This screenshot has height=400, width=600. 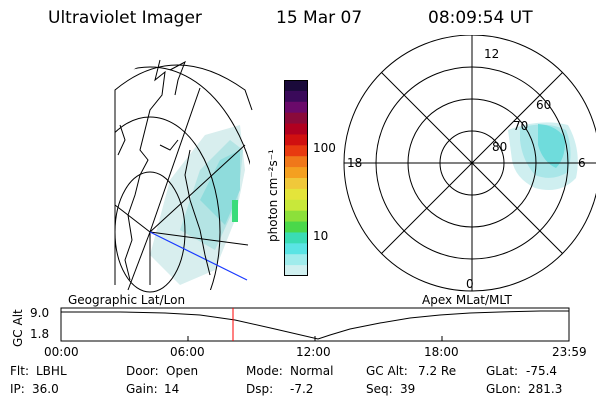 I want to click on time-tick-0600: 06:00, so click(x=187, y=352).